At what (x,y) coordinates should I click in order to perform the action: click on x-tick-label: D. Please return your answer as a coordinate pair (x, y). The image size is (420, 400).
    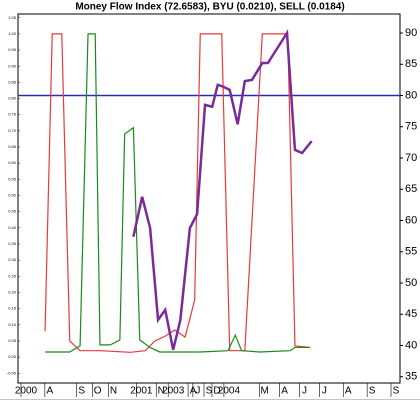
    Looking at the image, I should click on (216, 391).